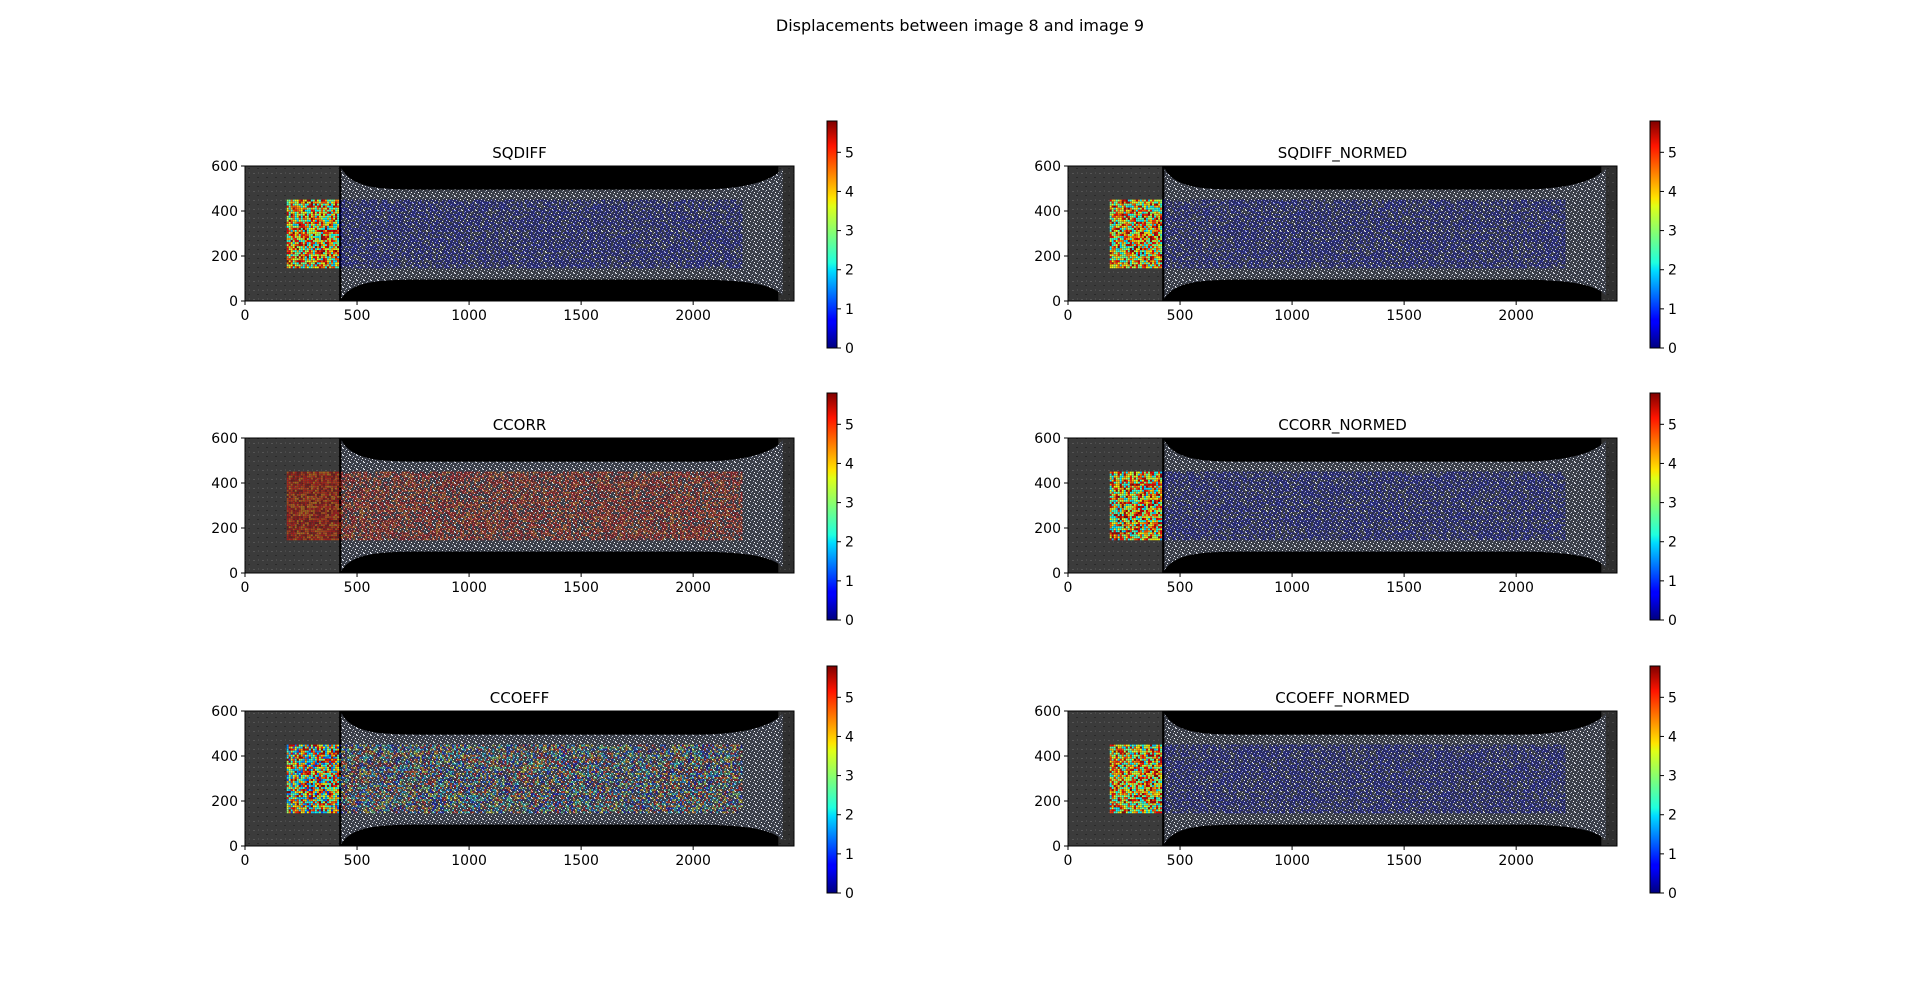 The image size is (1920, 989). Describe the element at coordinates (519, 153) in the screenshot. I see `subplot-title: SQDIFF` at that location.